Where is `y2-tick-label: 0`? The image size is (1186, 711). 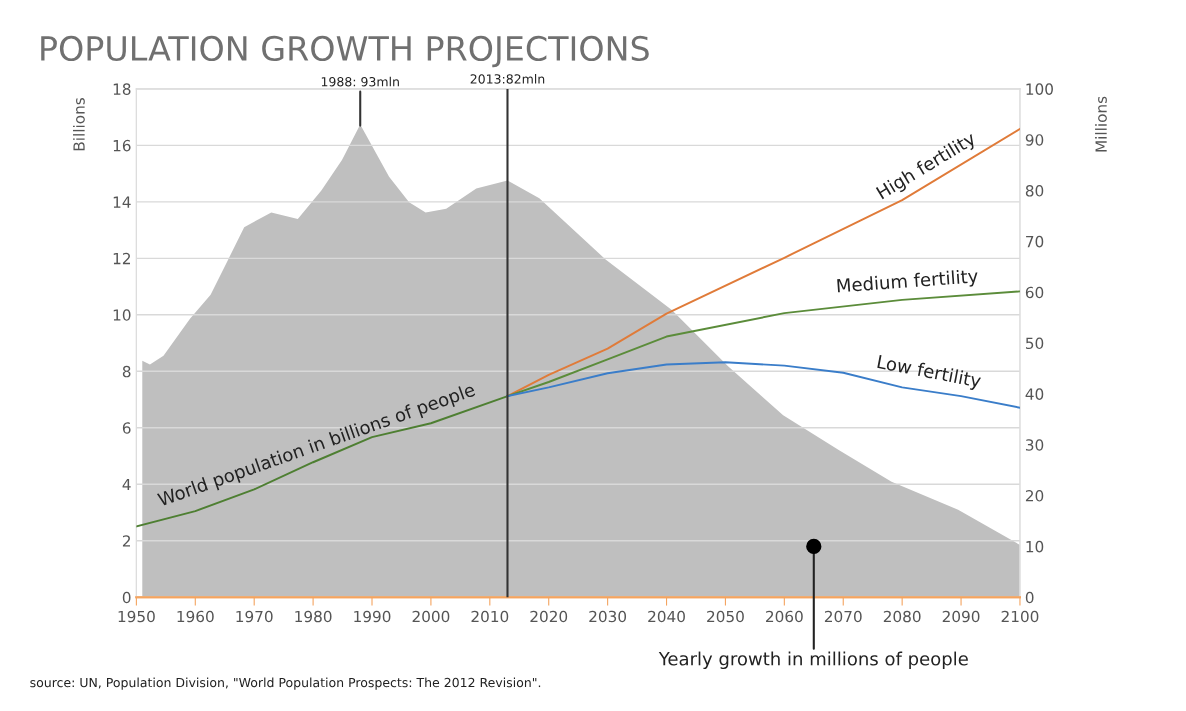
y2-tick-label: 0 is located at coordinates (1029, 597).